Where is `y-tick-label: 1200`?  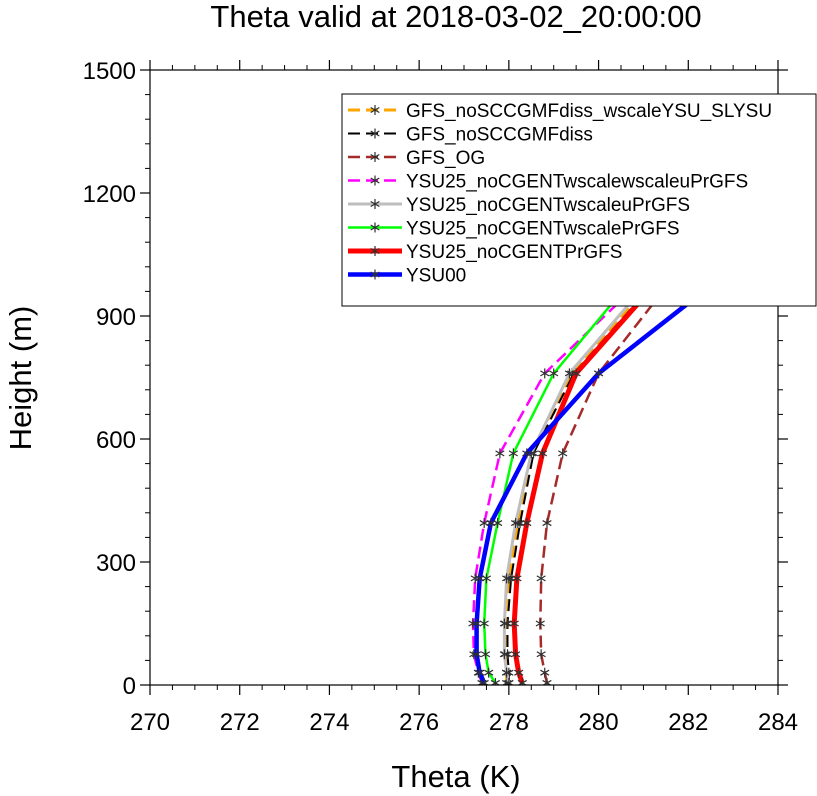 y-tick-label: 1200 is located at coordinates (109, 194).